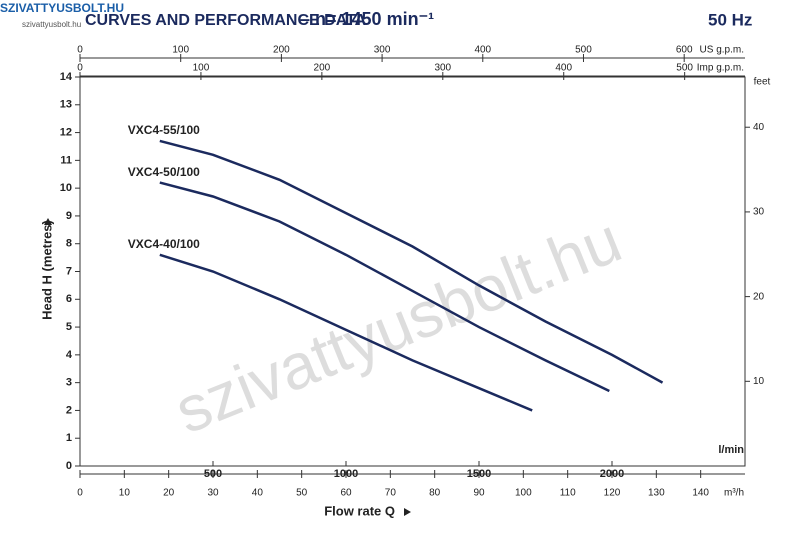 The image size is (800, 536). Describe the element at coordinates (69, 355) in the screenshot. I see `y-tick-label: 4` at that location.